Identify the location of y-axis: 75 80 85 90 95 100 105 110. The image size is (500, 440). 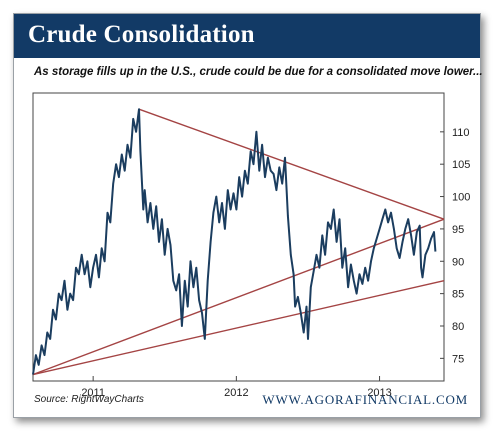
(455, 246).